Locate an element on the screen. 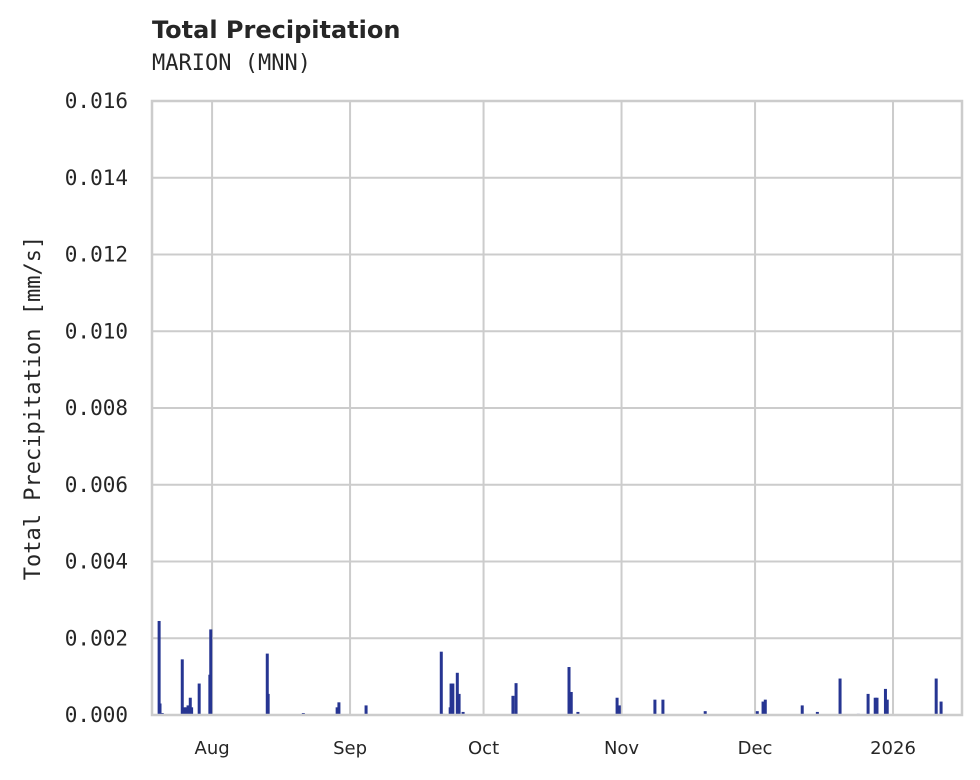 The image size is (980, 780). y-tick-label: 0.012 is located at coordinates (96, 255).